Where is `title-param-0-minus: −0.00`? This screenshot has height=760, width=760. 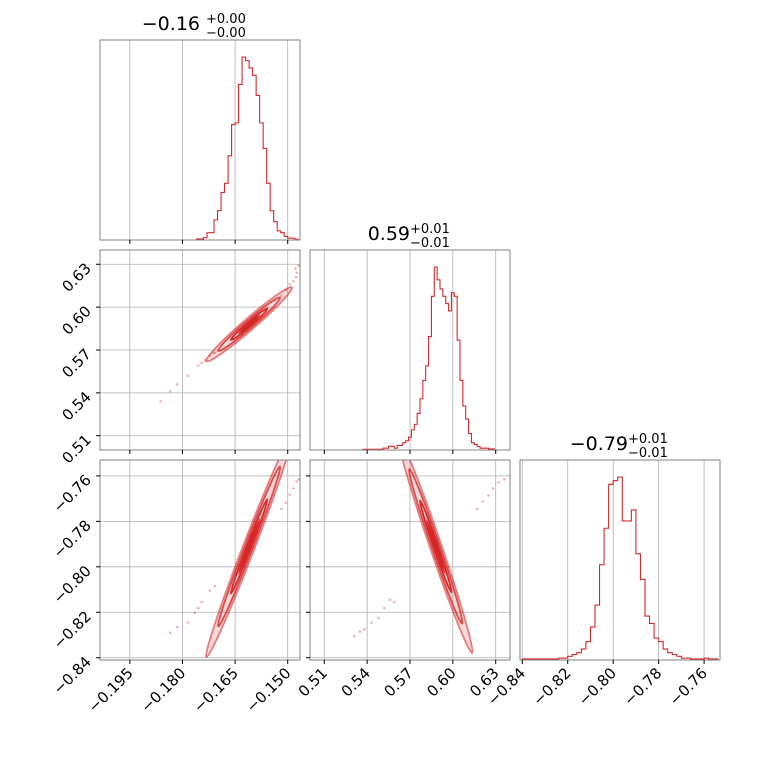
title-param-0-minus: −0.00 is located at coordinates (226, 33).